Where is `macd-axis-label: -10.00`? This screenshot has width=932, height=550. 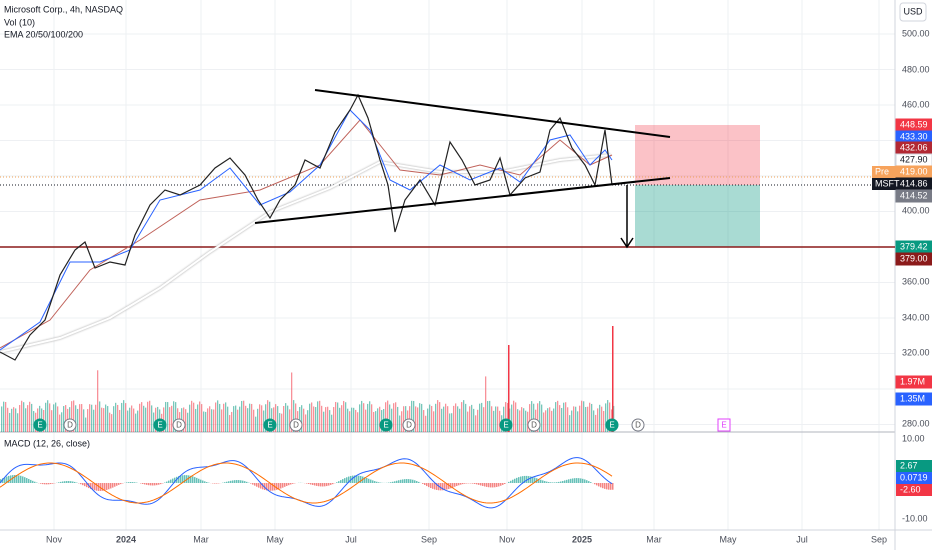
macd-axis-label: -10.00 is located at coordinates (915, 518).